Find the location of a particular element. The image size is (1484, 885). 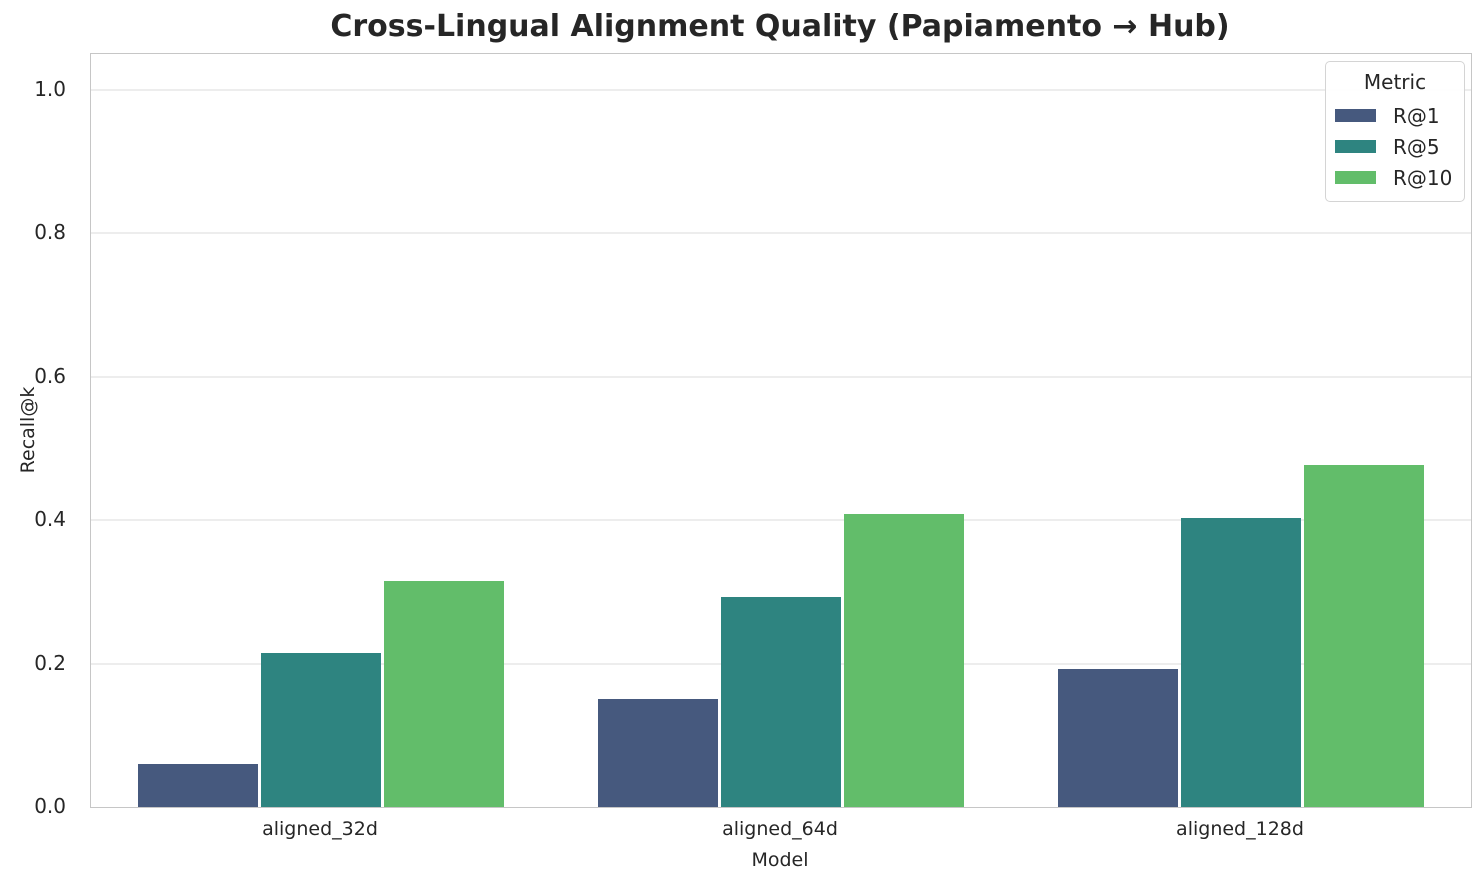

bar-aligned_128d-R@5 is located at coordinates (1241, 662).